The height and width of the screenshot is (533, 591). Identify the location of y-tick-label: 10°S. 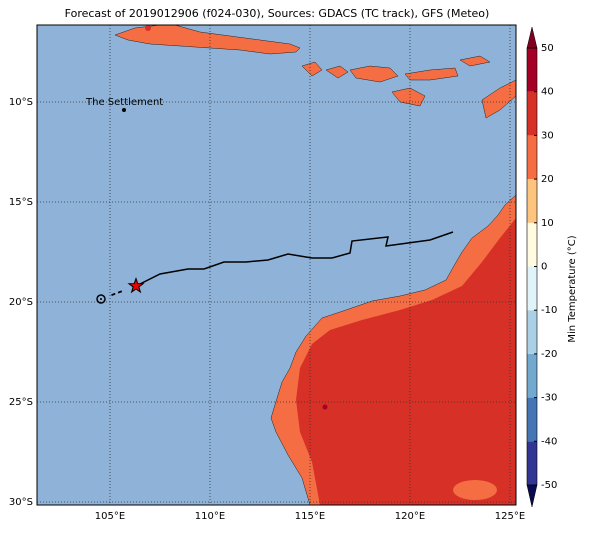
(21, 102).